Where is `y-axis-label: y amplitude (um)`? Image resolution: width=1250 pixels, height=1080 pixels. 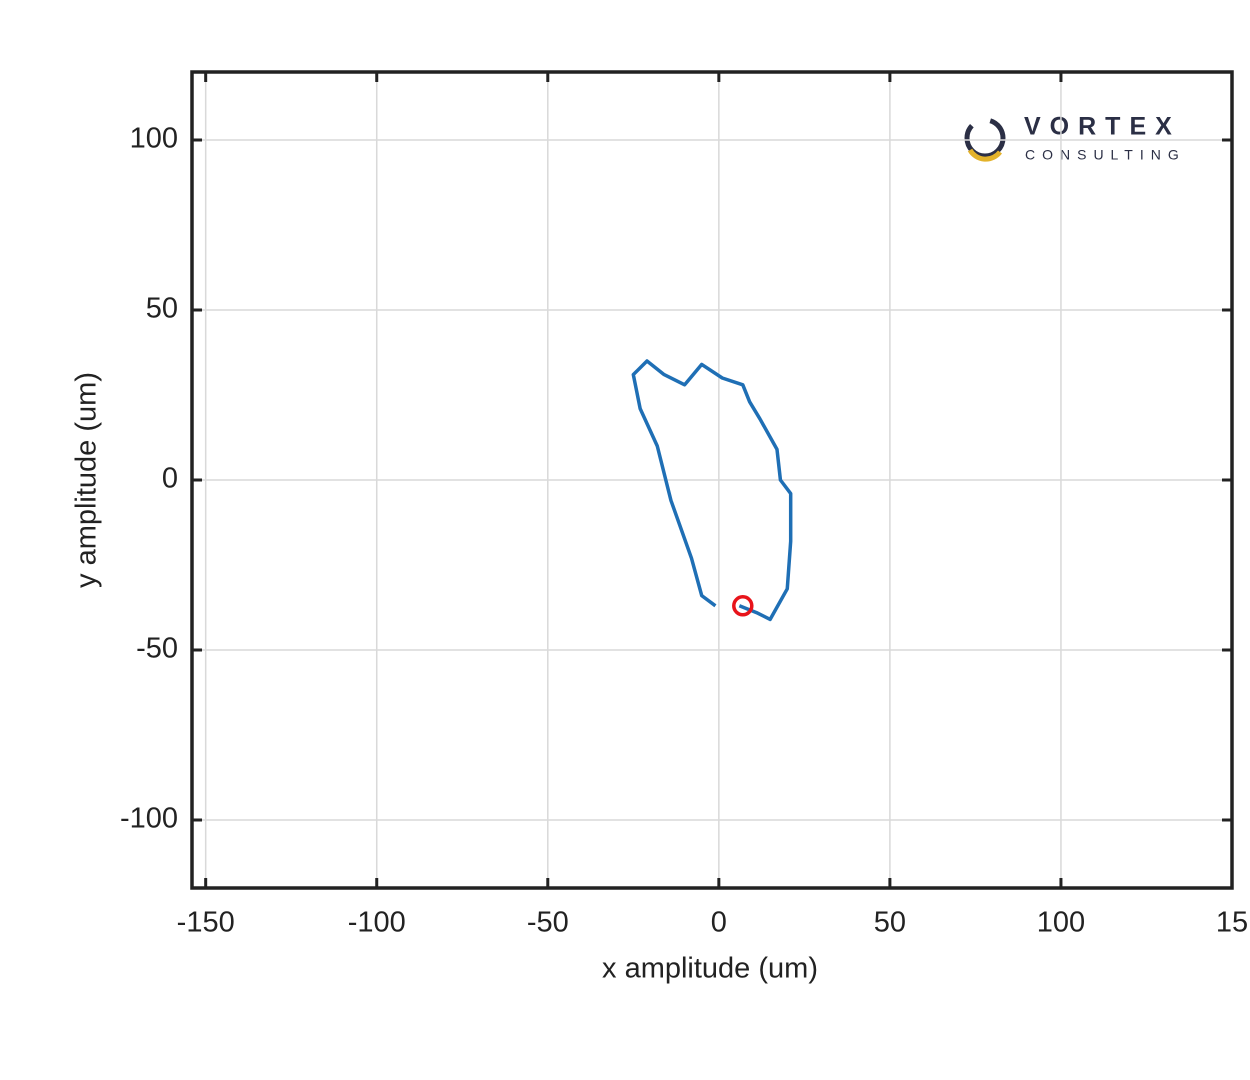
y-axis-label: y amplitude (um) is located at coordinates (87, 480).